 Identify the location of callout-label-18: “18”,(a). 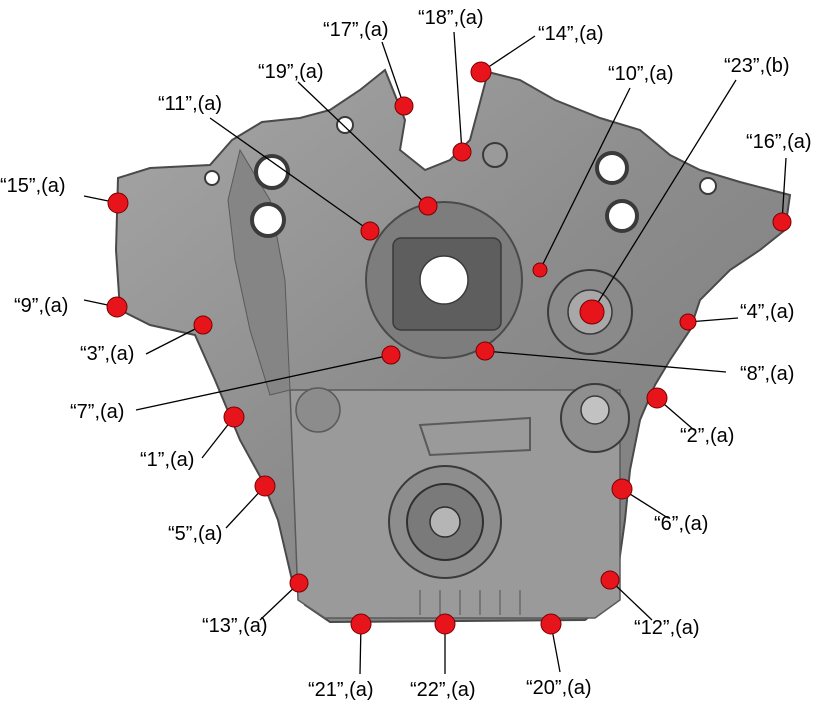
(451, 18).